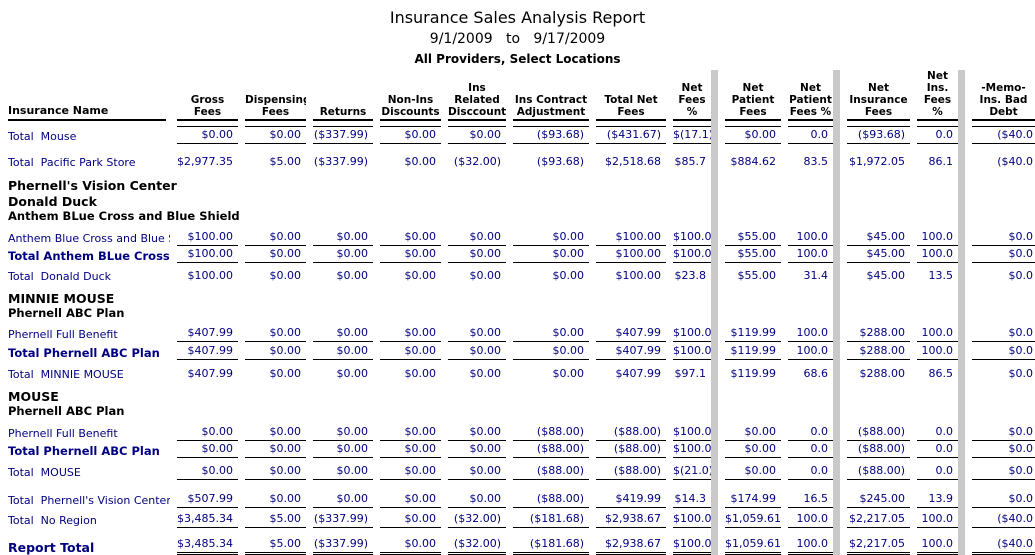  Describe the element at coordinates (627, 132) in the screenshot. I see `table-cell: ($431.67)` at that location.